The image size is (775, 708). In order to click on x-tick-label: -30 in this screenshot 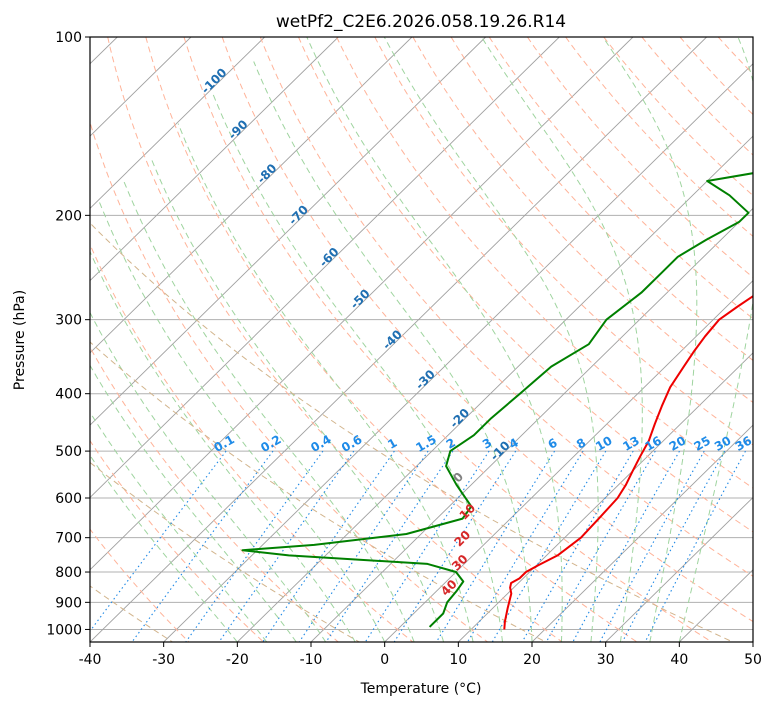, I will do `click(163, 660)`.